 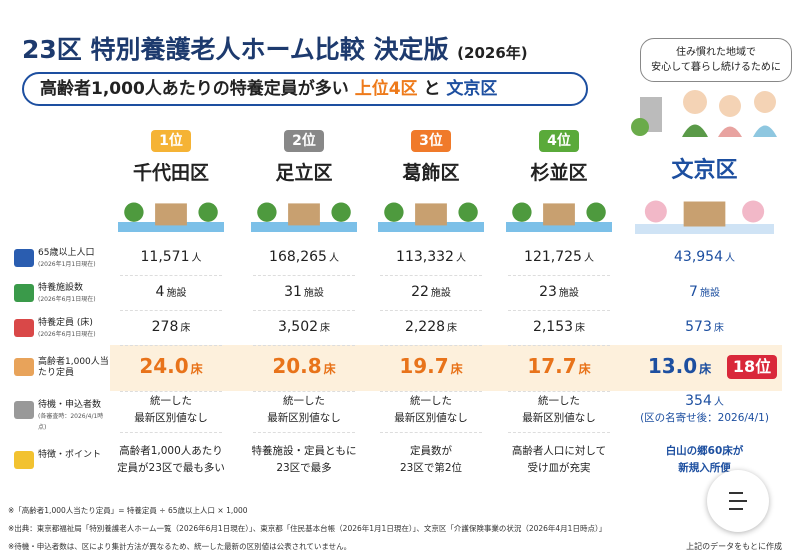 What do you see at coordinates (431, 468) in the screenshot?
I see `feature-text: 23区で第2位` at bounding box center [431, 468].